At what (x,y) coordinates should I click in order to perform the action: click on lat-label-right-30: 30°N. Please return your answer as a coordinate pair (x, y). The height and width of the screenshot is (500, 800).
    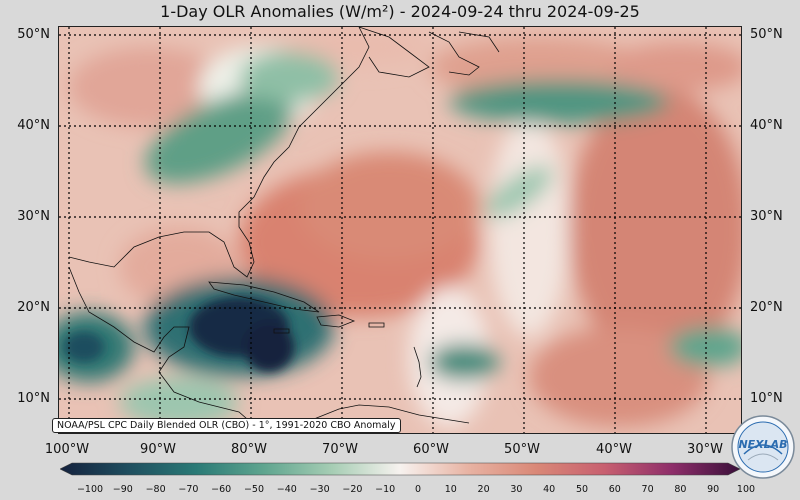
    Looking at the image, I should click on (766, 216).